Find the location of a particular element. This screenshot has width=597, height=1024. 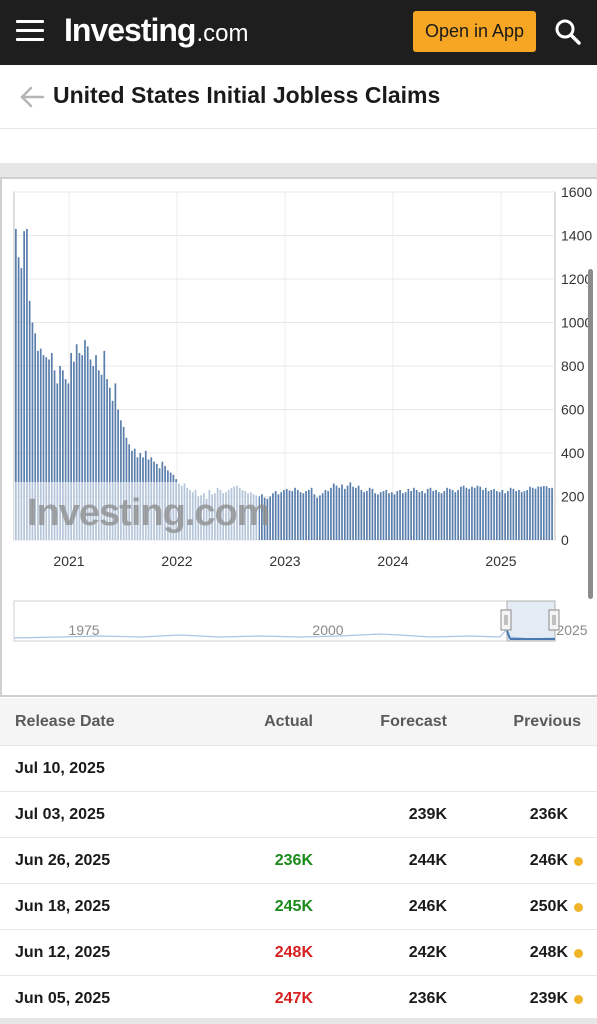

y-tick-label: 800 is located at coordinates (573, 366).